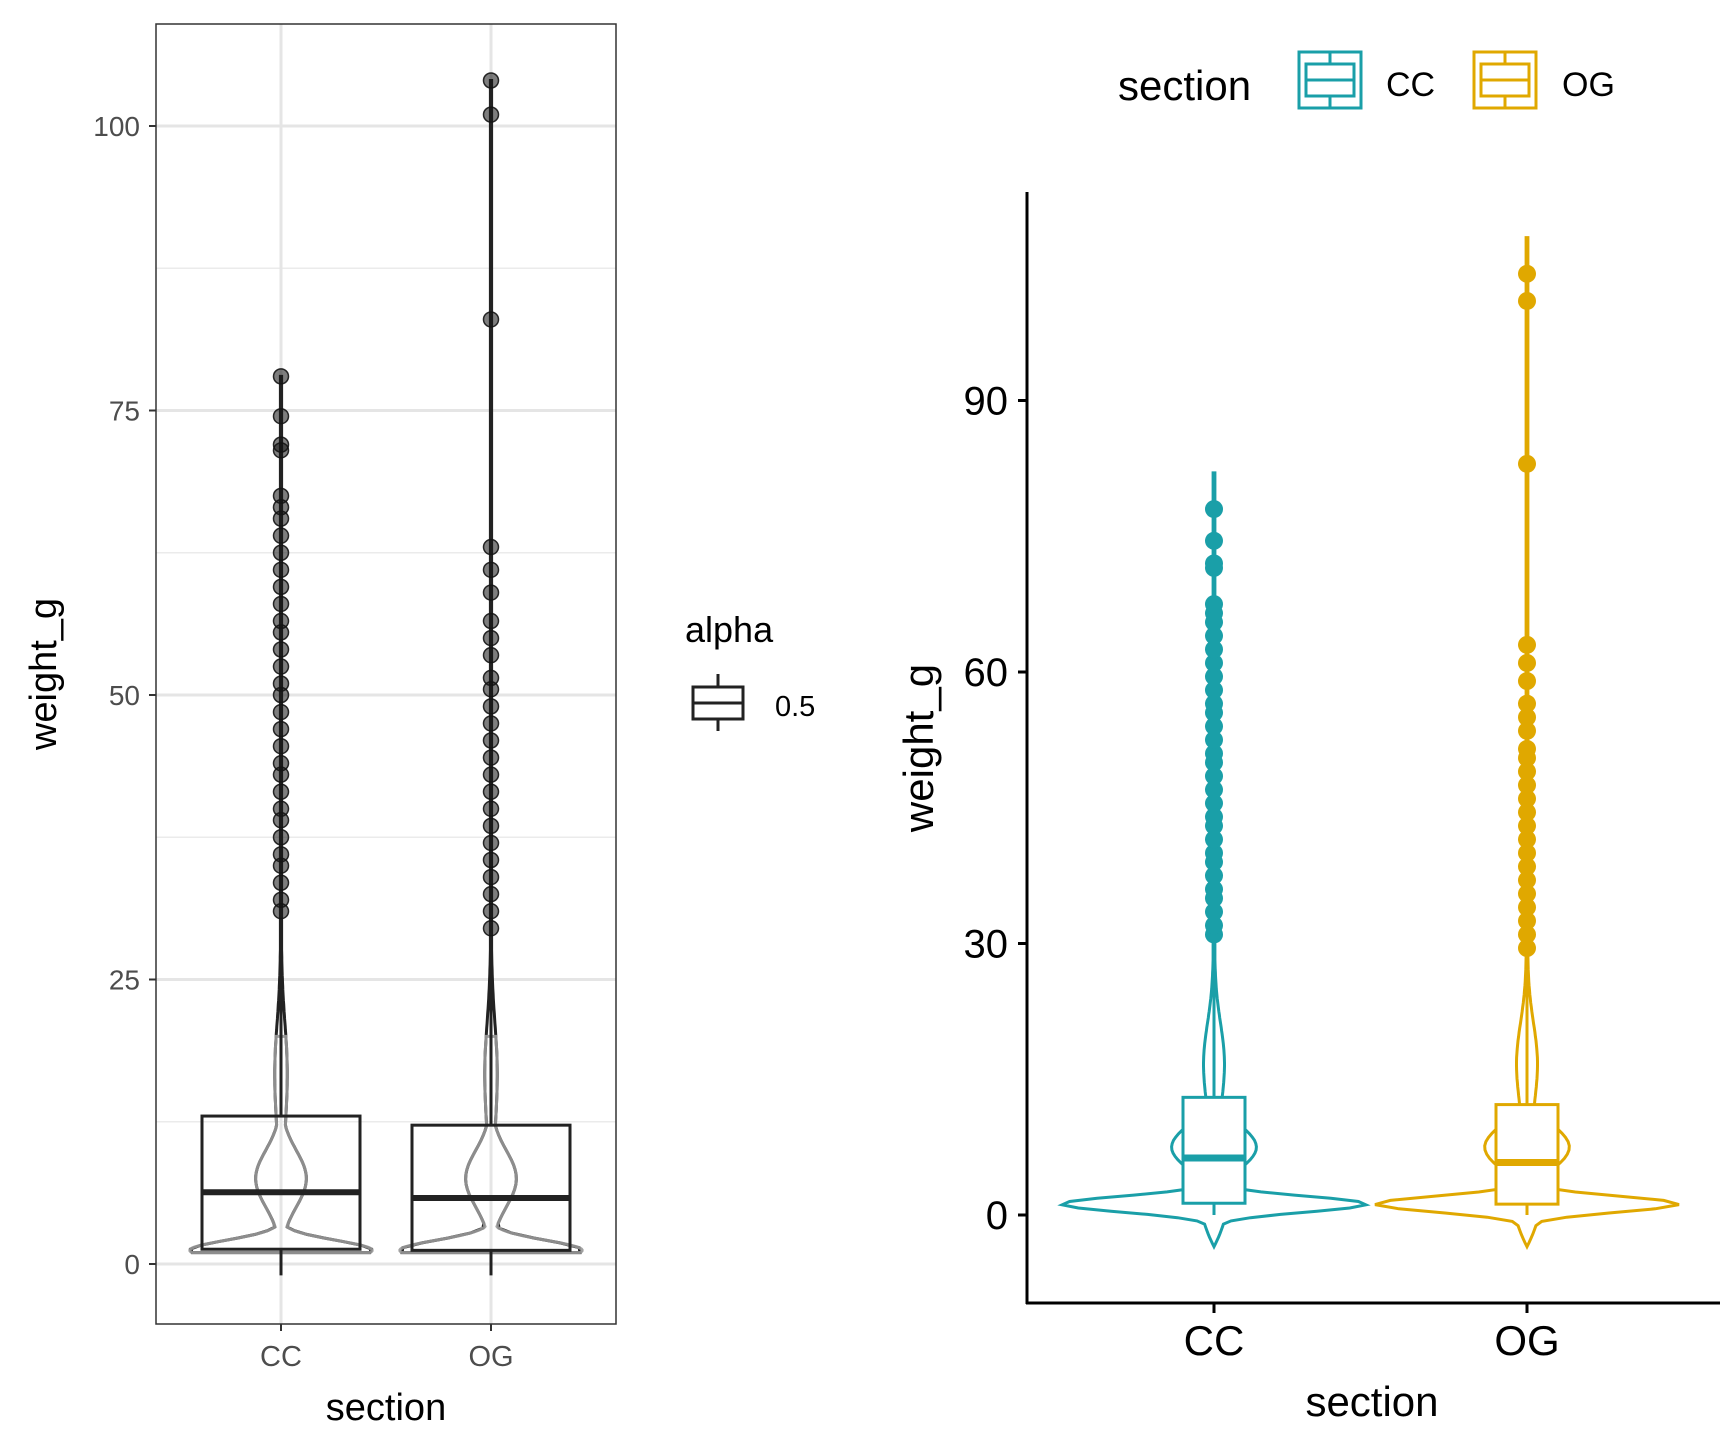 This screenshot has width=1728, height=1440. Describe the element at coordinates (387, 1348) in the screenshot. I see `left-x-axis: CC OG` at that location.